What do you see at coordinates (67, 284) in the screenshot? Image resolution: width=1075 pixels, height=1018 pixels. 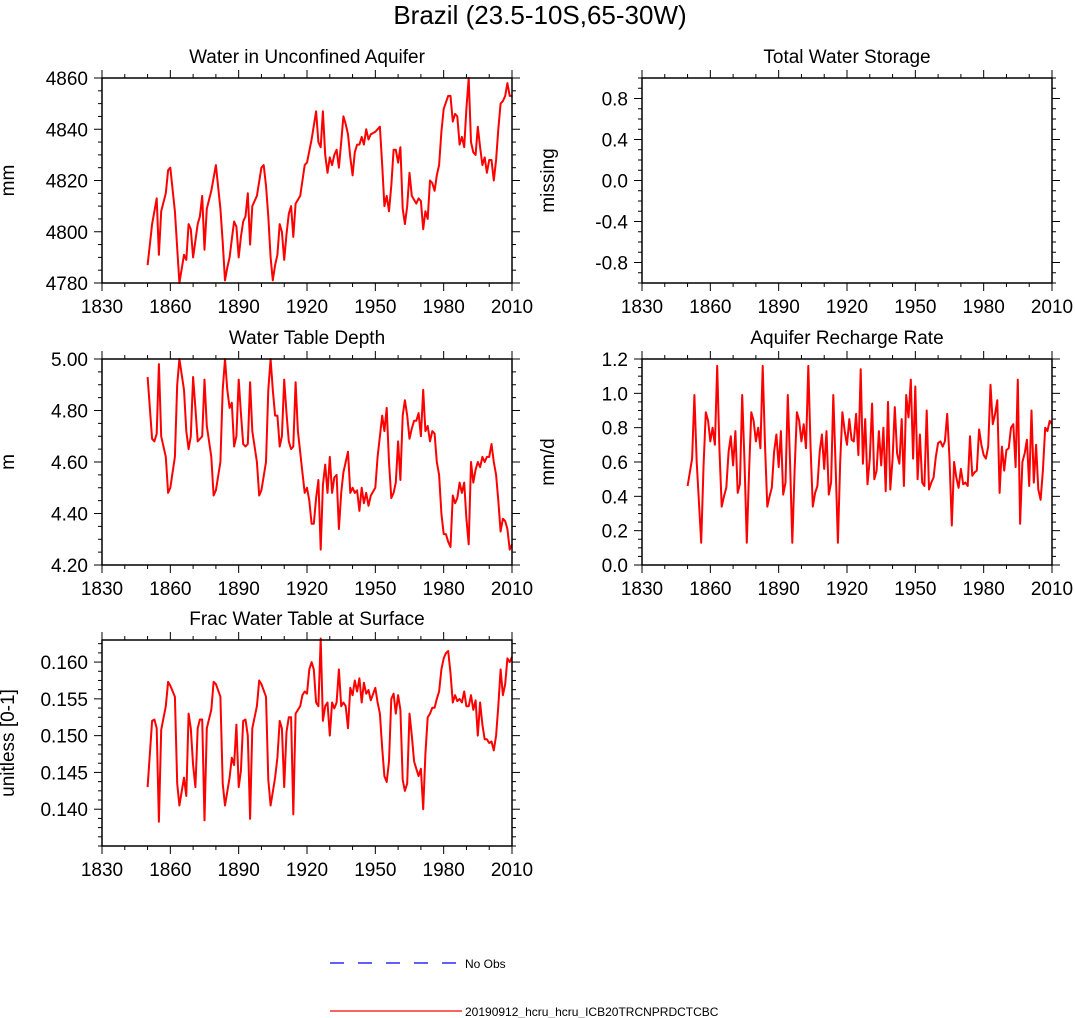 I see `y-tick-label: 4780` at bounding box center [67, 284].